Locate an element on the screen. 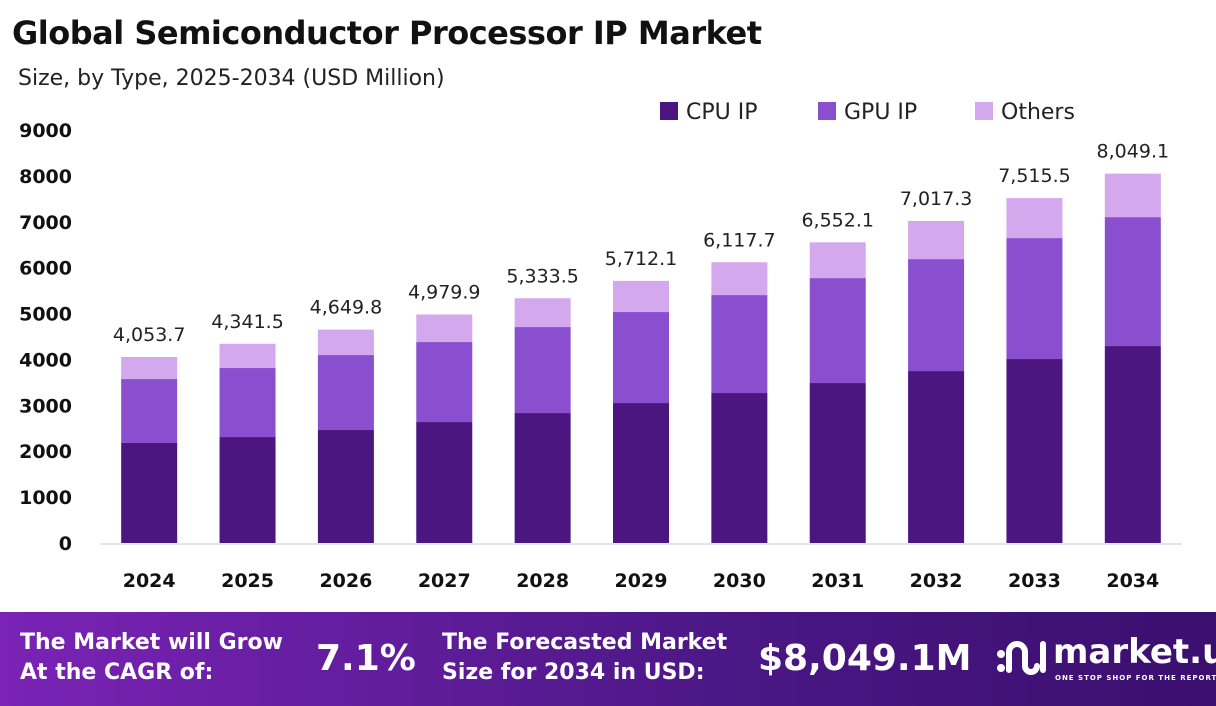  total-data-label: 4,979.9 is located at coordinates (444, 292).